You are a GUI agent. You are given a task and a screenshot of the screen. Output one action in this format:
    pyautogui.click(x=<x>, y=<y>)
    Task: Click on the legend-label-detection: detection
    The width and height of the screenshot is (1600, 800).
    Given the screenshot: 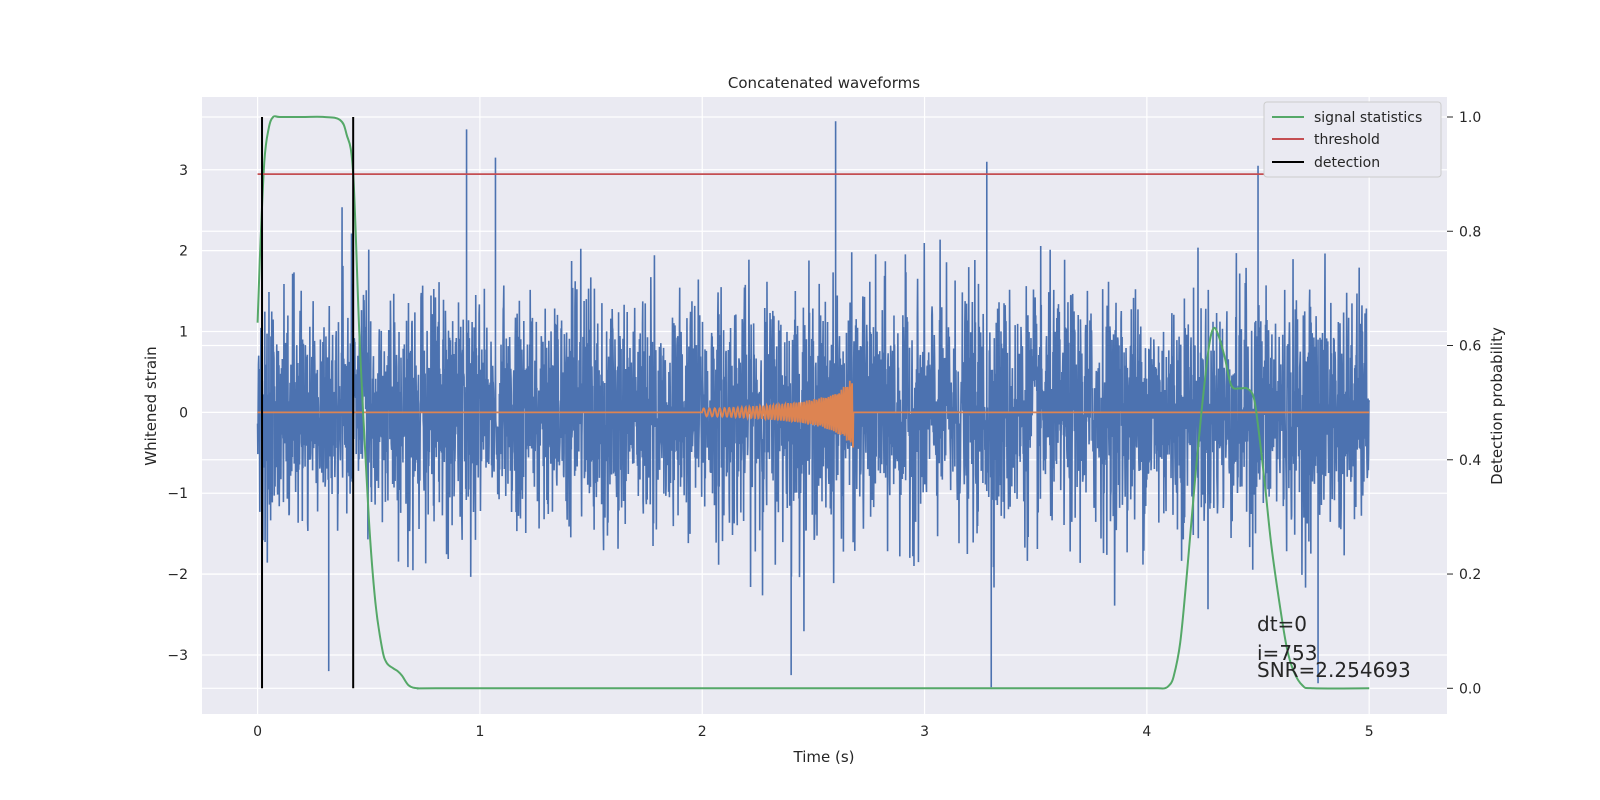 What is the action you would take?
    pyautogui.click(x=1347, y=163)
    